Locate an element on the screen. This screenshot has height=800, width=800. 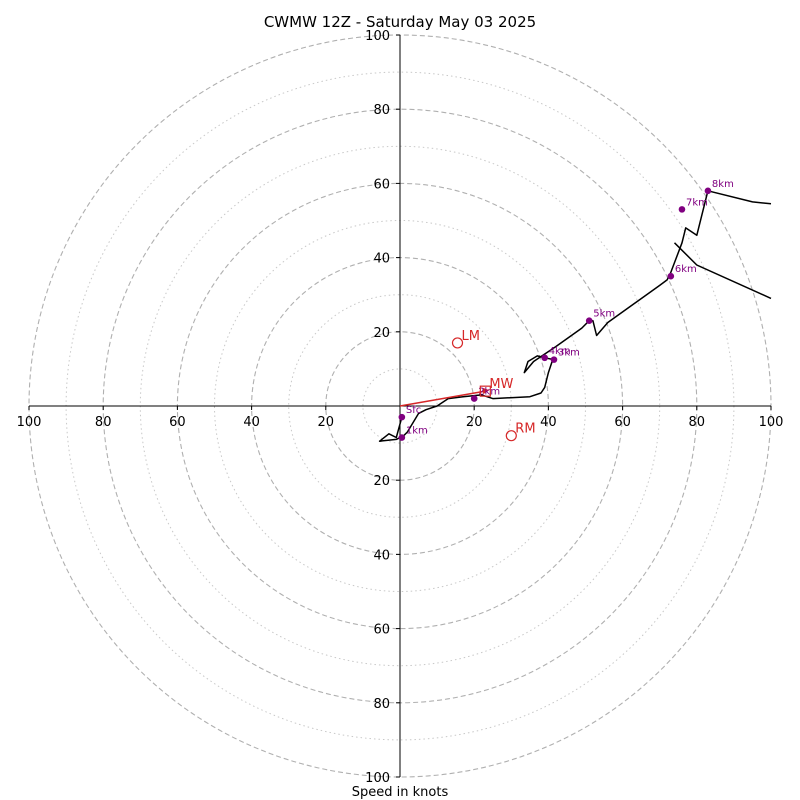
hodograph-line-upper is located at coordinates (722, 271).